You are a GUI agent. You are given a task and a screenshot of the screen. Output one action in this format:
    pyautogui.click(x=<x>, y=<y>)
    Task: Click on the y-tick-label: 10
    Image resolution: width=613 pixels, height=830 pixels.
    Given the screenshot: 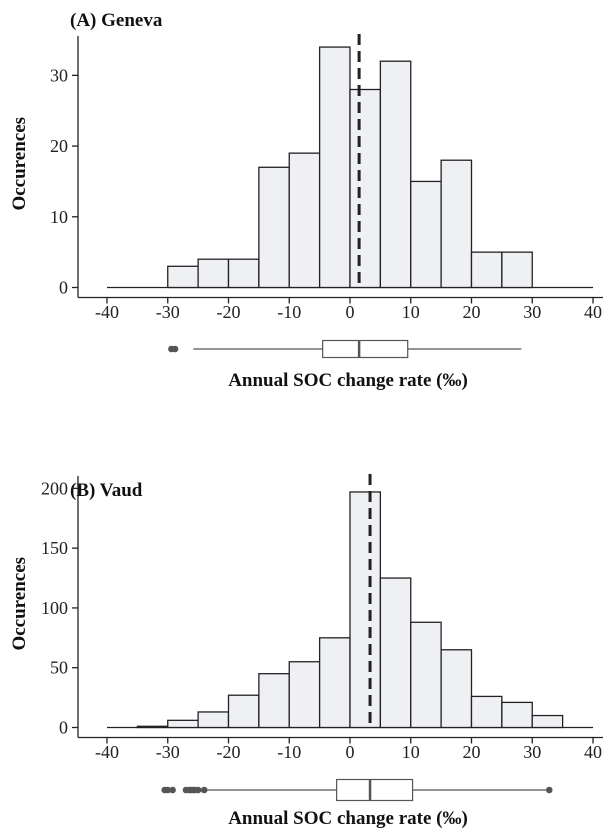 What is the action you would take?
    pyautogui.click(x=59, y=217)
    